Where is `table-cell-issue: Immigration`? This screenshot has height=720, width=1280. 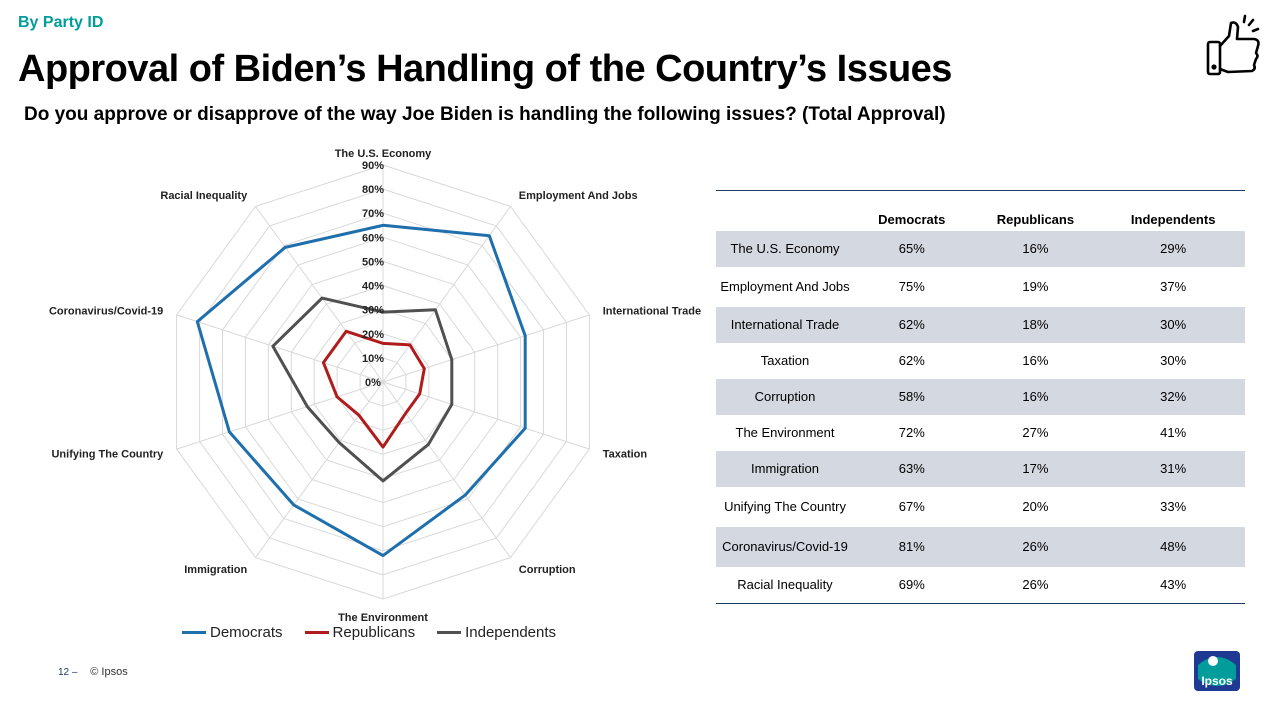 table-cell-issue: Immigration is located at coordinates (785, 468).